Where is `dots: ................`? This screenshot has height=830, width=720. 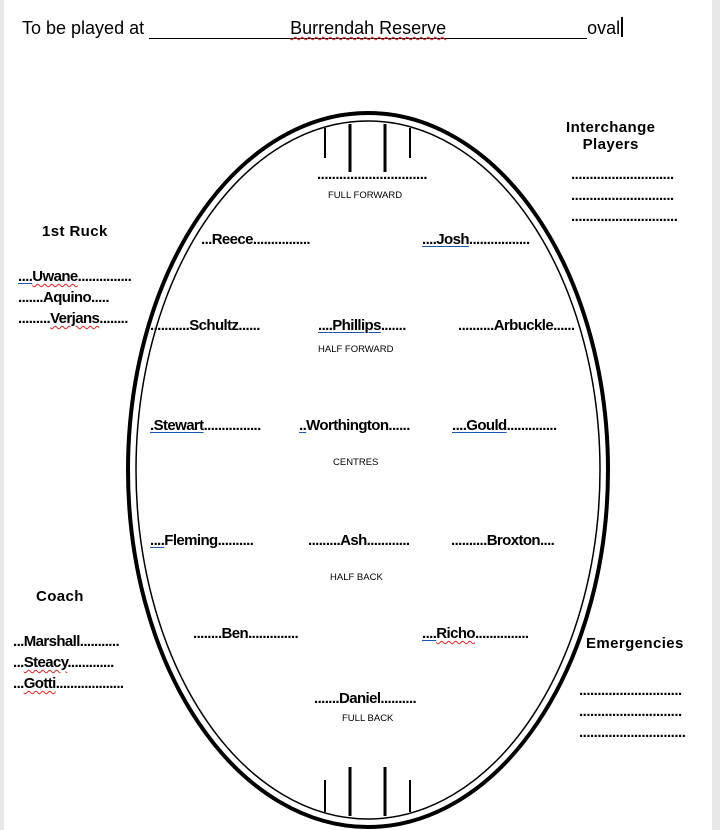
dots: ................ is located at coordinates (232, 425).